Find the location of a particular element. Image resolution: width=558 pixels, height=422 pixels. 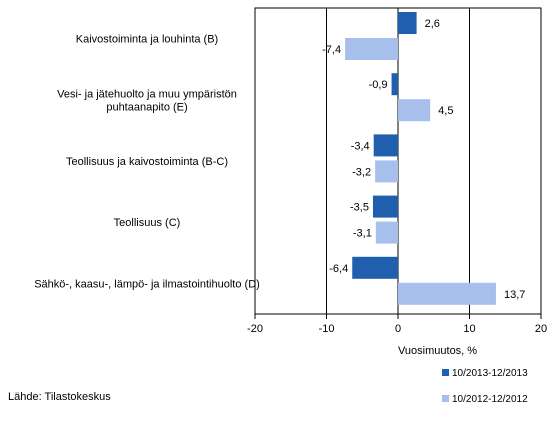

category-label: Kaivostoiminta ja louhinta (B) is located at coordinates (147, 40).